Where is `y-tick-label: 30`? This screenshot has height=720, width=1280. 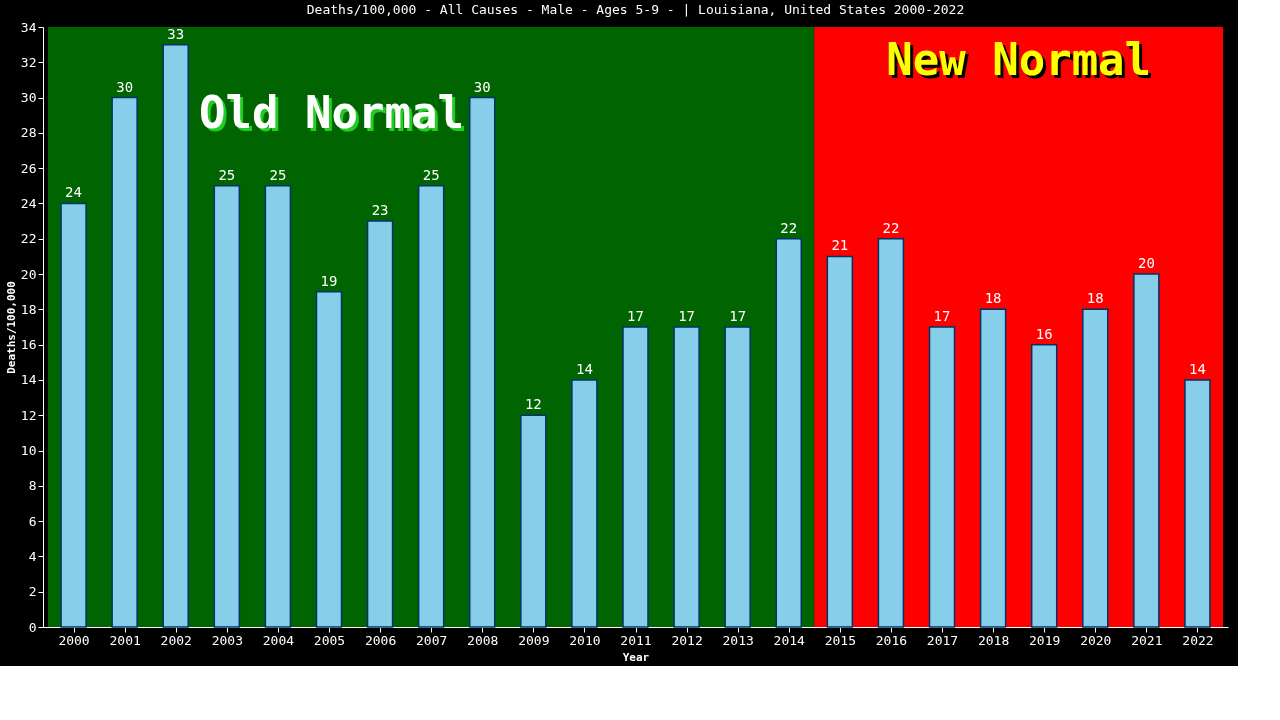 y-tick-label: 30 is located at coordinates (28, 98).